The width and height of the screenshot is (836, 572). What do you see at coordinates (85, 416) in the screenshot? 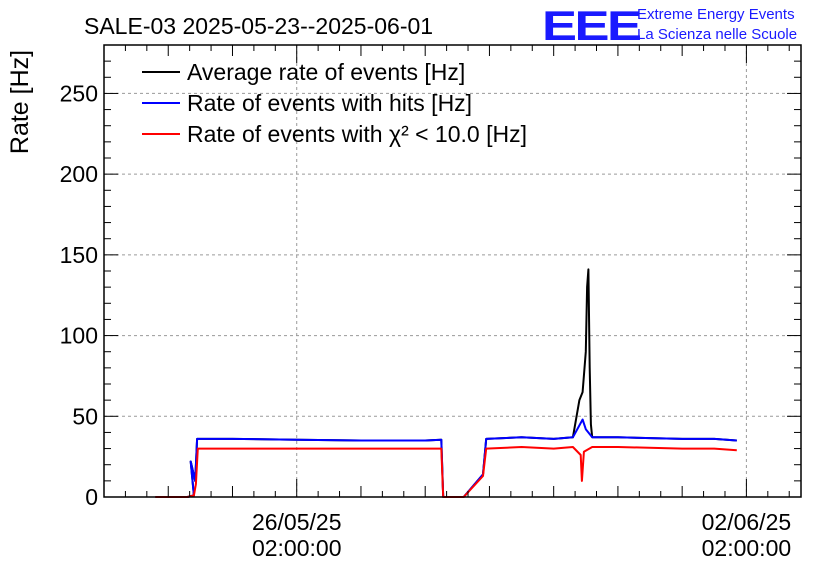
I see `y-tick-label: 50` at bounding box center [85, 416].